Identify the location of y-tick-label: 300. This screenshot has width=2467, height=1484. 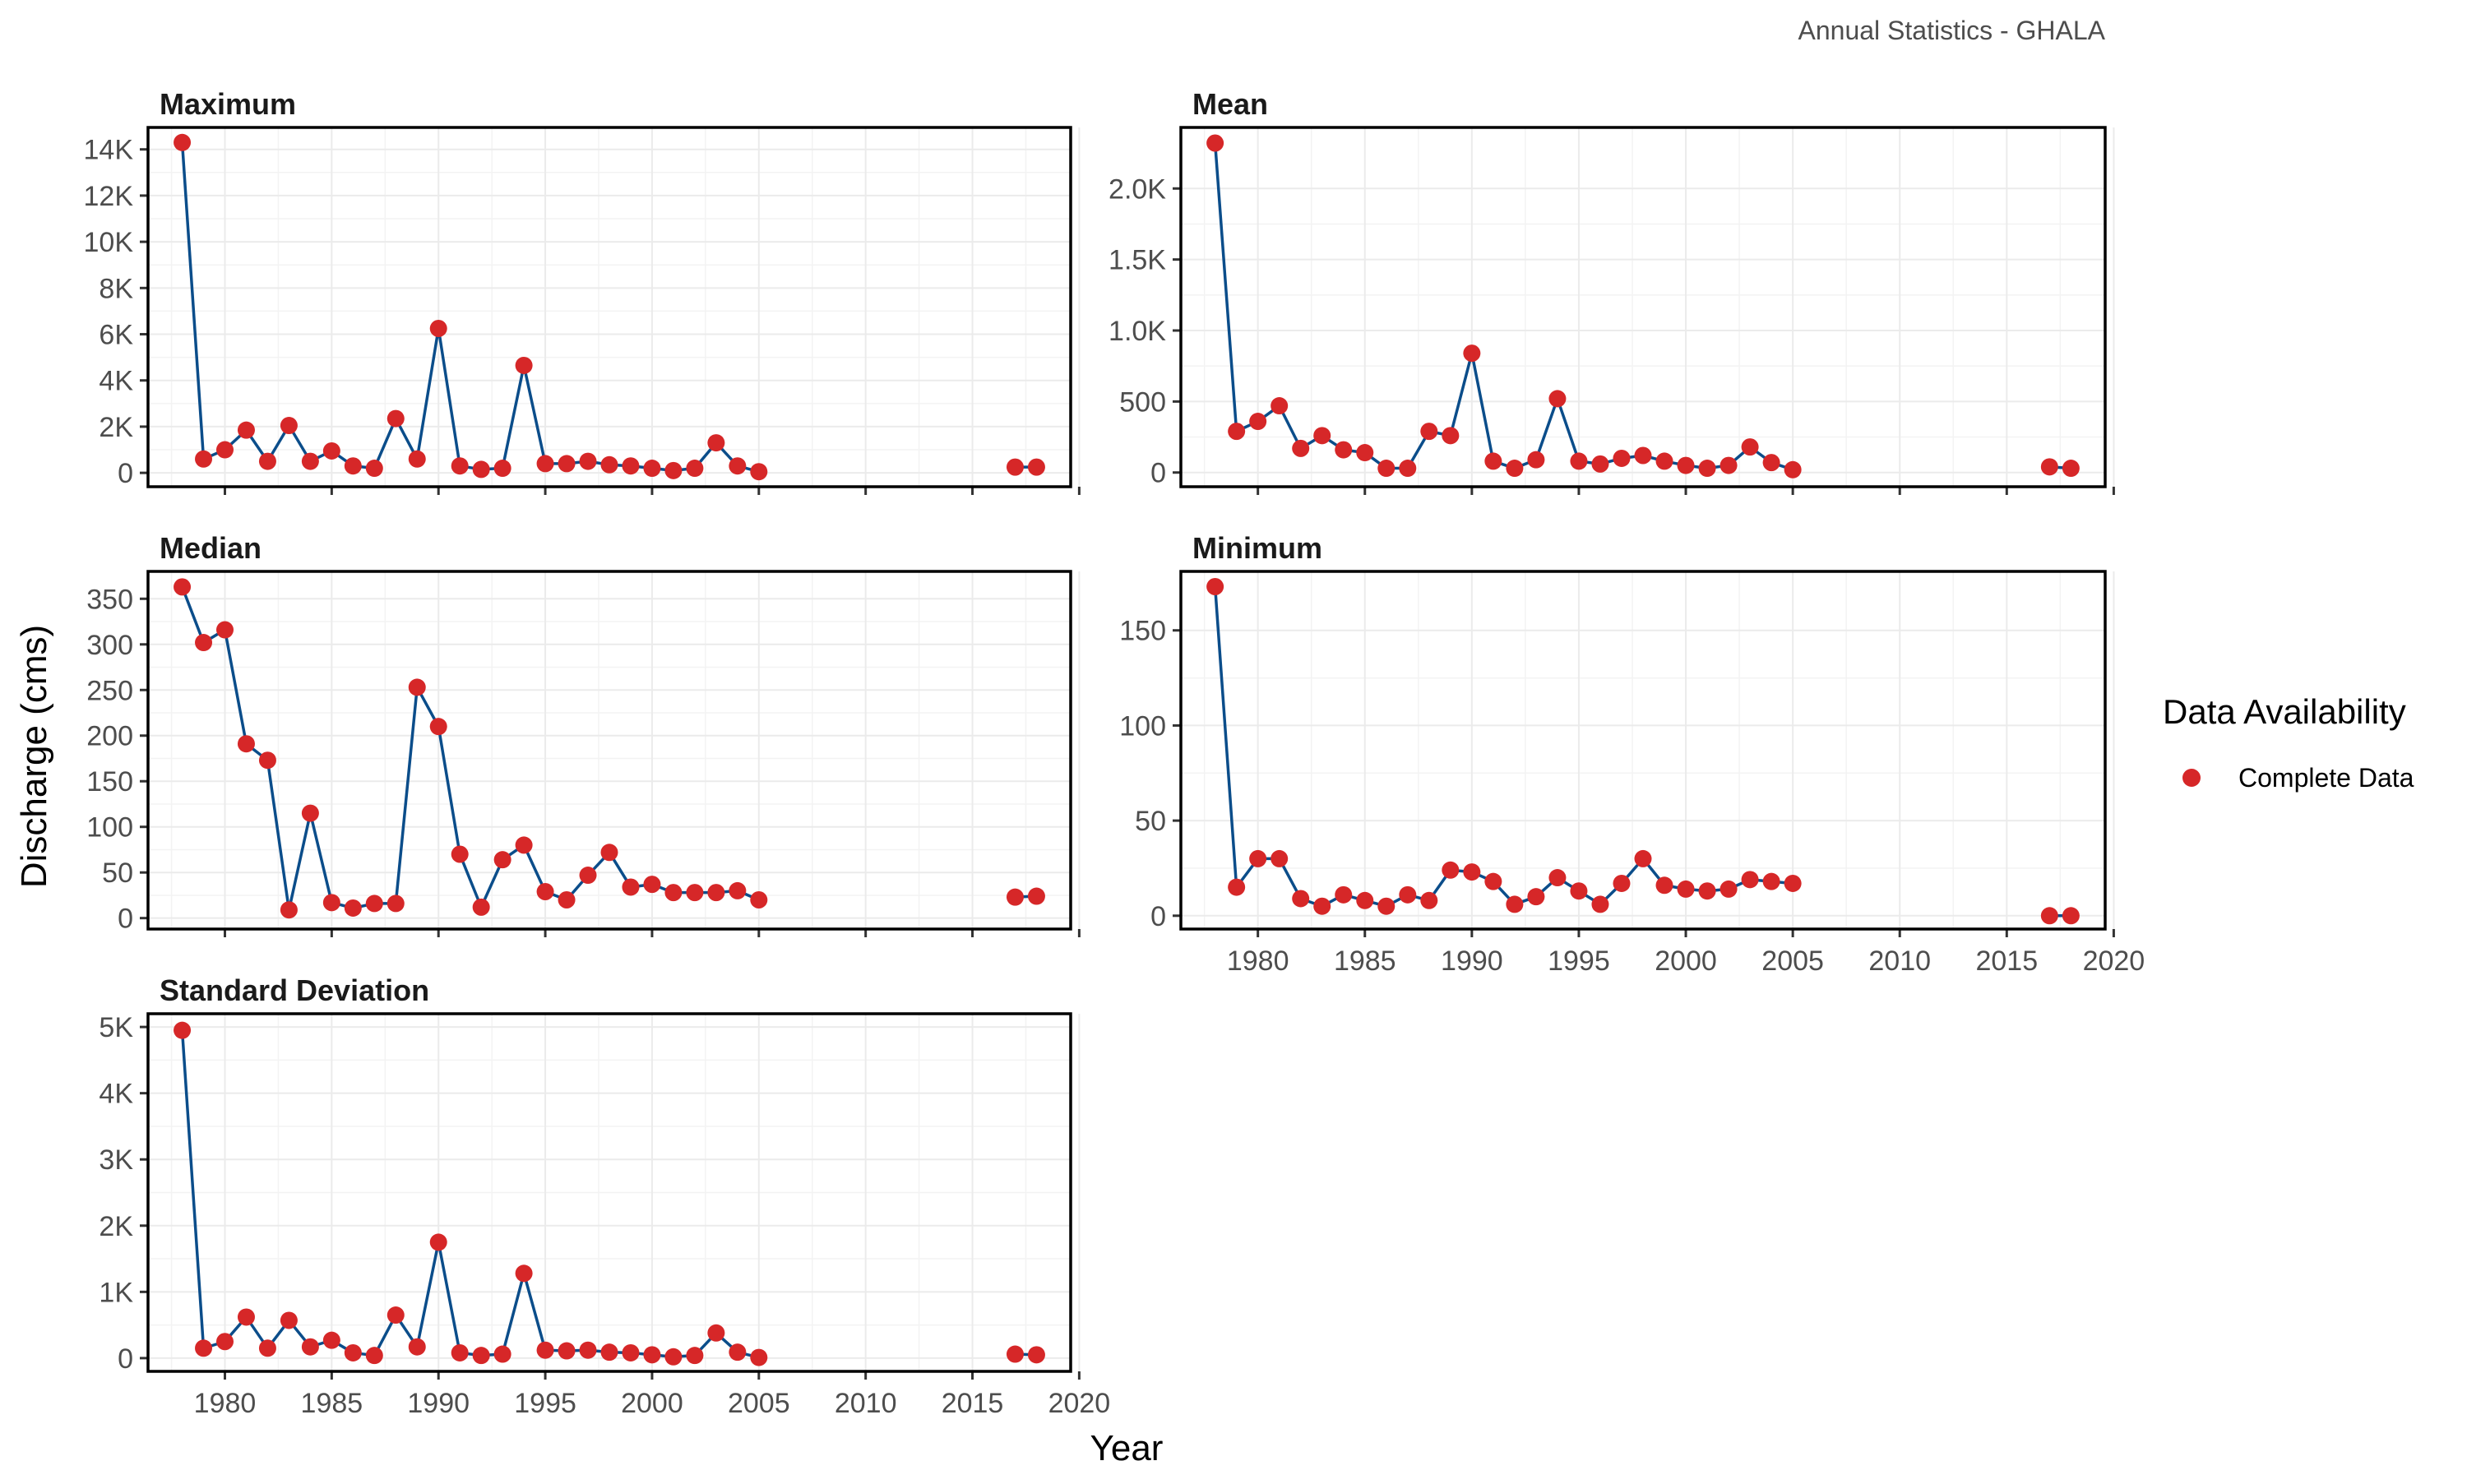
(109, 645).